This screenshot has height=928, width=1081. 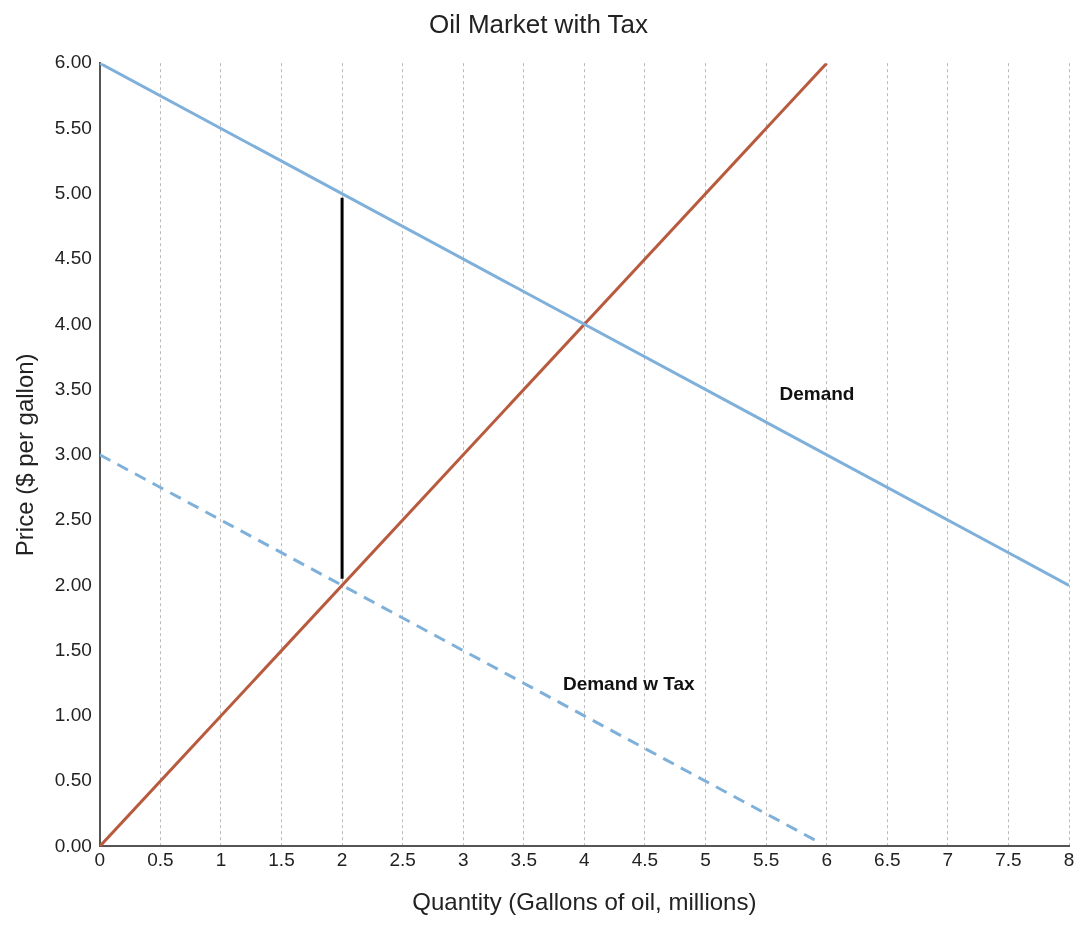 I want to click on x-tick-label: 5, so click(x=705, y=860).